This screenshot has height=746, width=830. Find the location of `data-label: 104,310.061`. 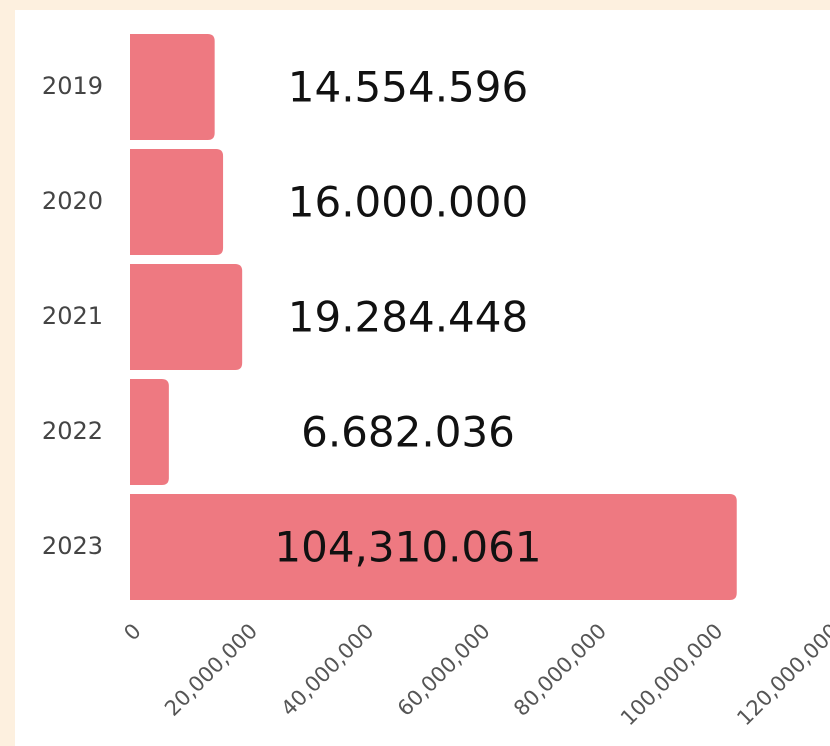

data-label: 104,310.061 is located at coordinates (407, 547).